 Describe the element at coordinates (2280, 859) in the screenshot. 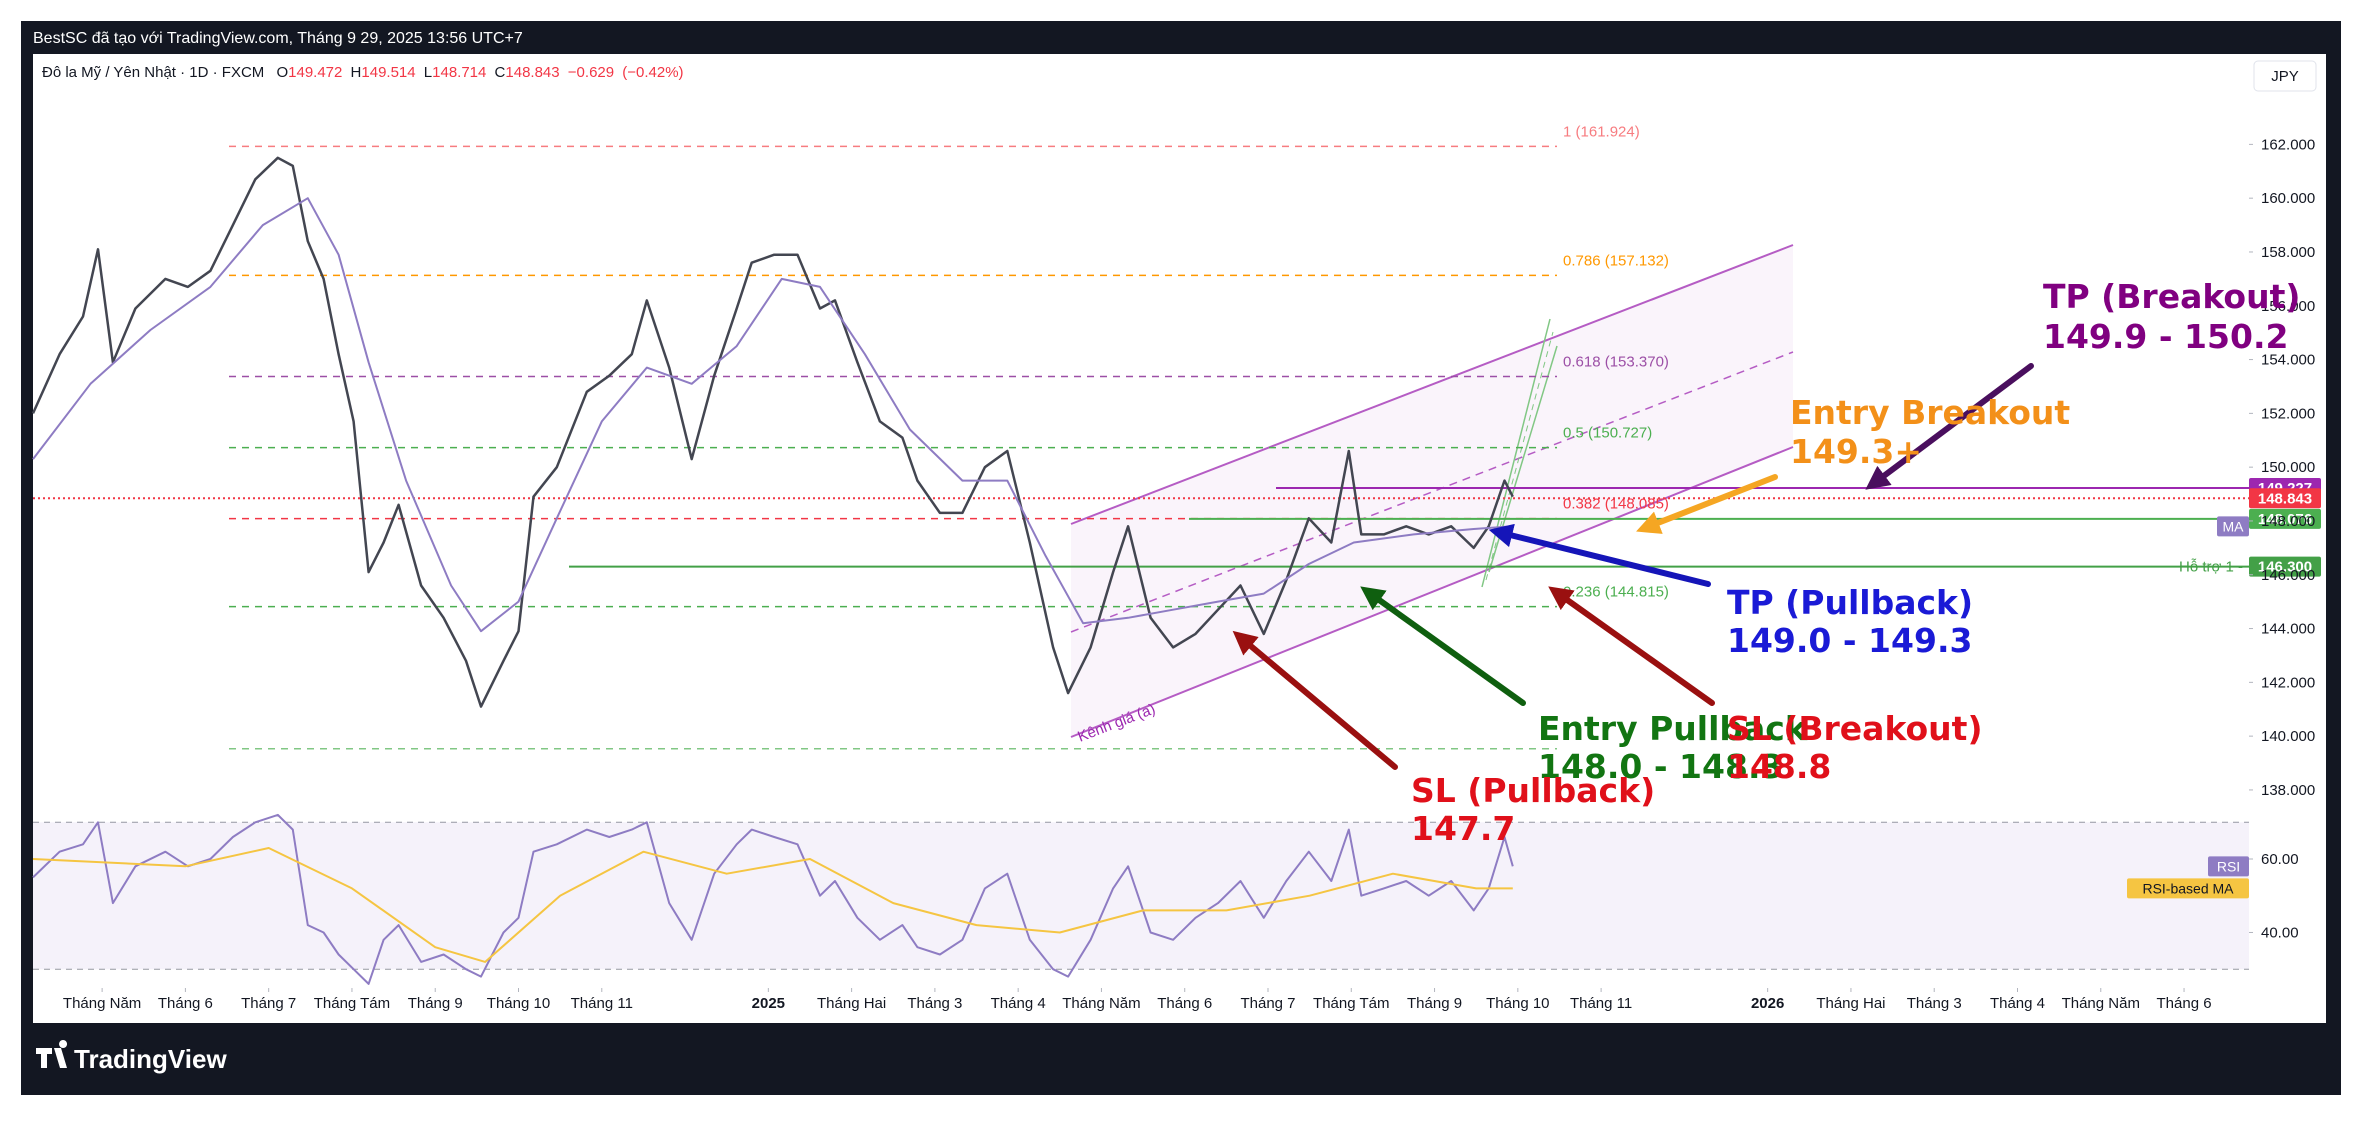

I see `y-tick-label: 60.00` at that location.